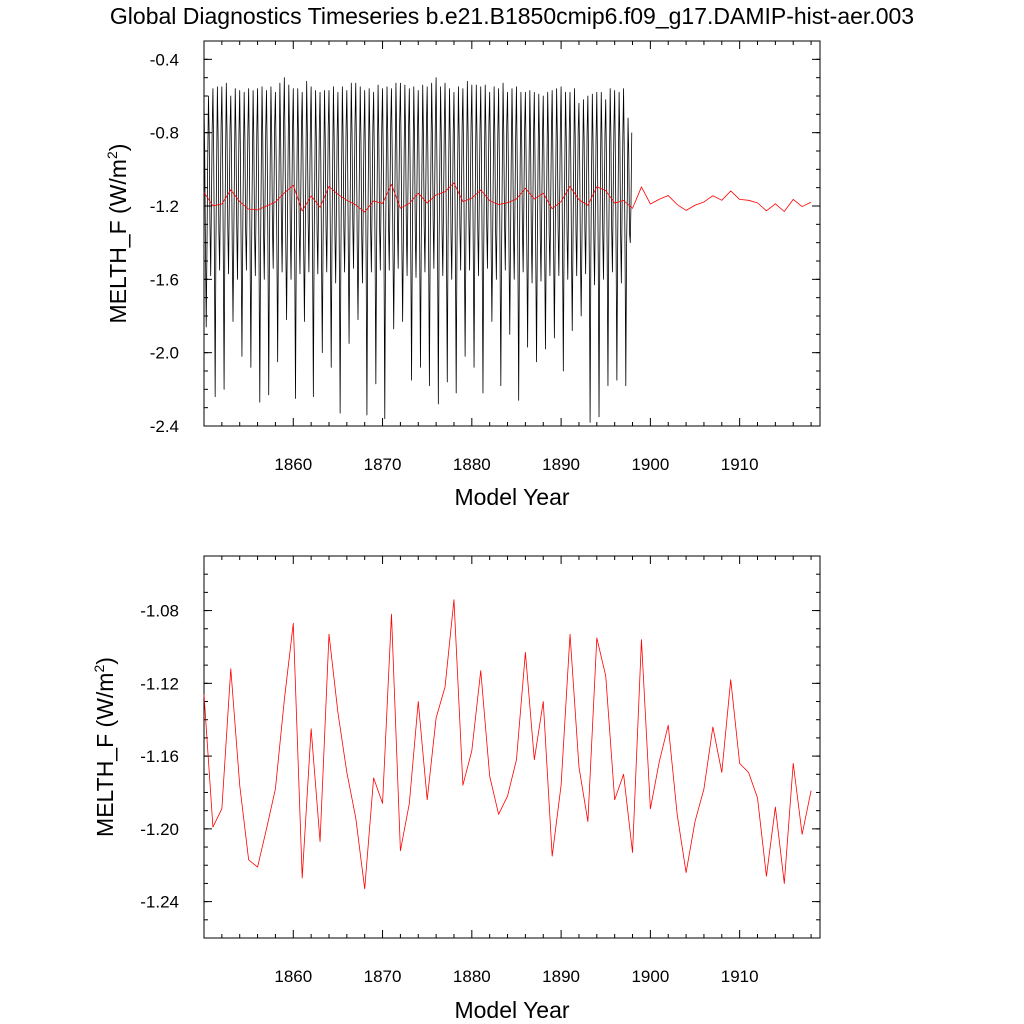  What do you see at coordinates (164, 426) in the screenshot?
I see `y-tick-label: -2.4` at bounding box center [164, 426].